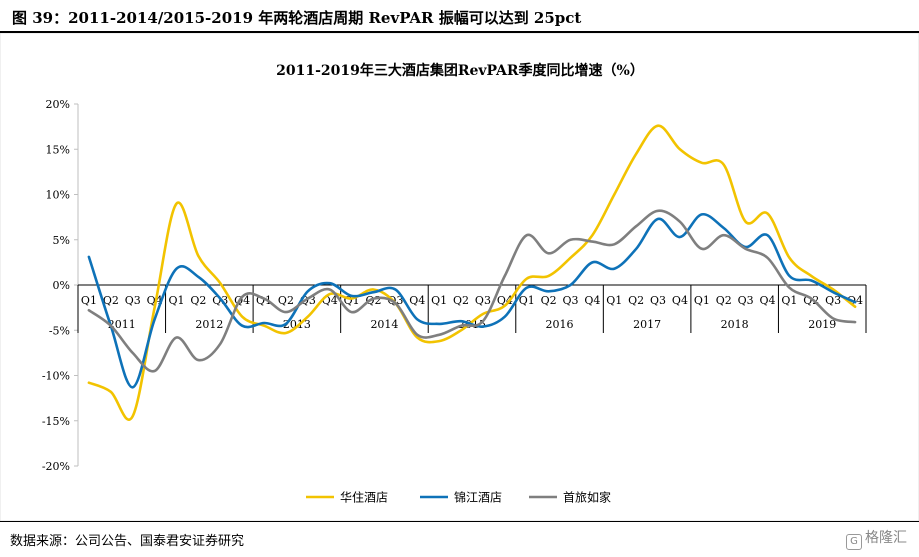 The image size is (919, 557). I want to click on watermark-text: 格隆汇, so click(886, 538).